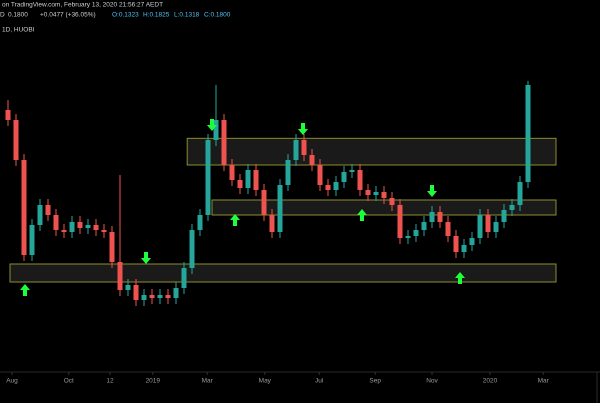  What do you see at coordinates (69, 381) in the screenshot?
I see `x-tick-label: Oct` at bounding box center [69, 381].